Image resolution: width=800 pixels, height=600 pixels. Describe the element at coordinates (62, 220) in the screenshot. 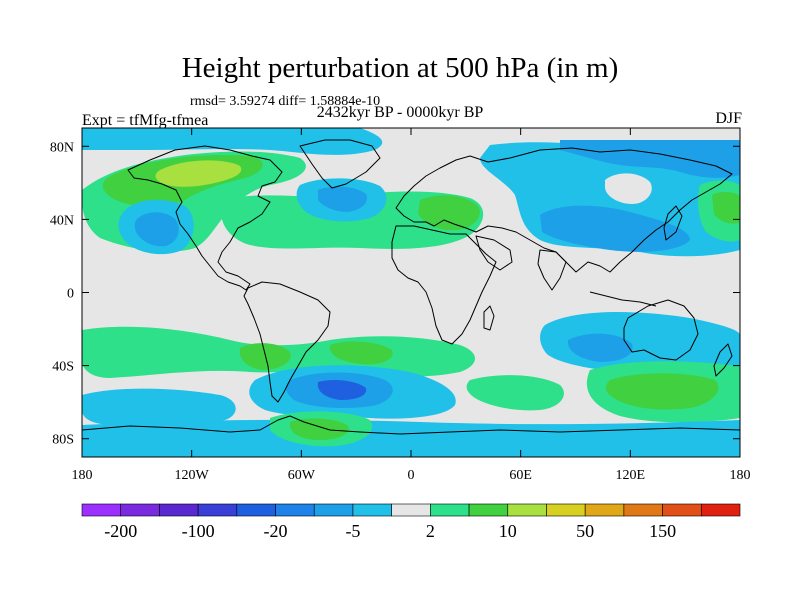

I see `lat-tick-label: 40N` at that location.